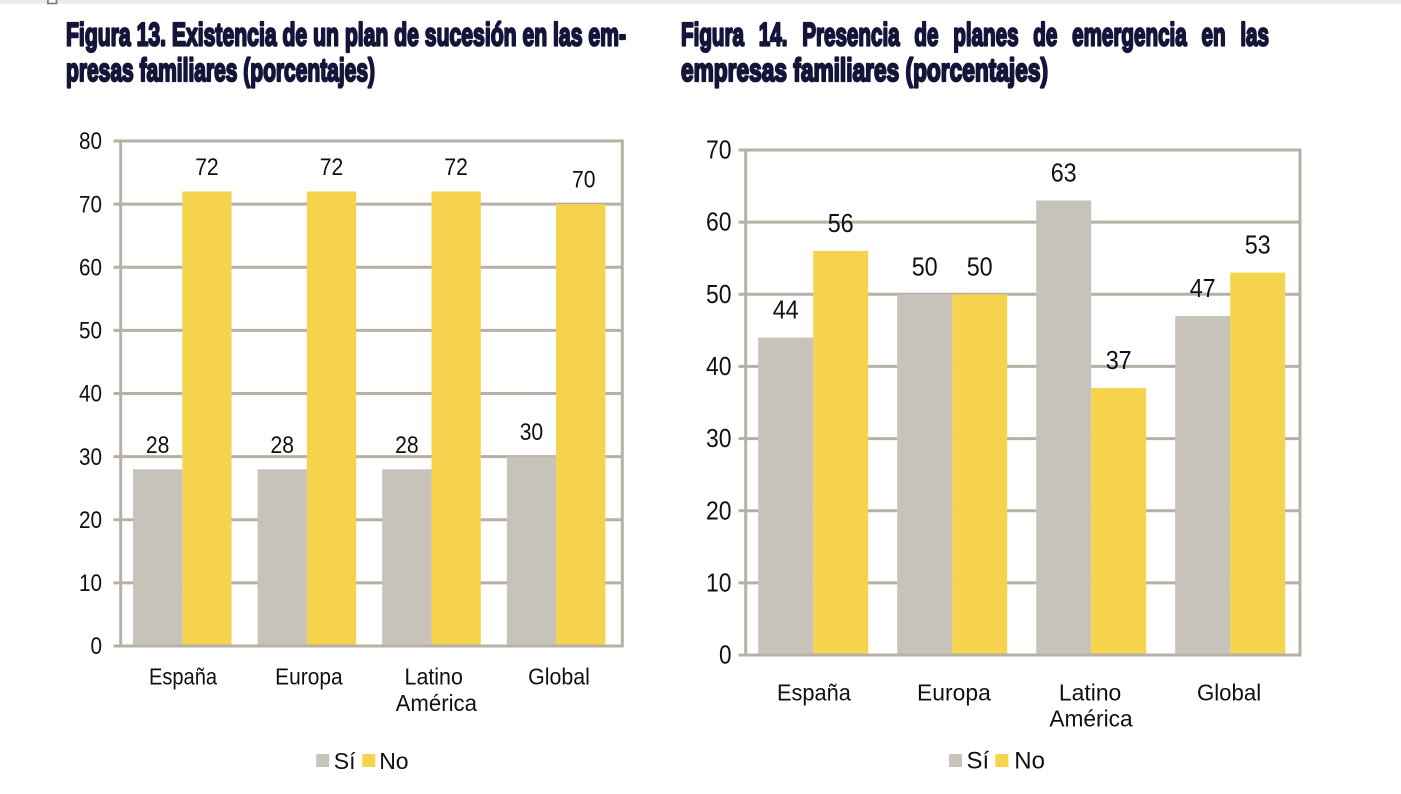  What do you see at coordinates (786, 311) in the screenshot?
I see `svg-text: 44` at bounding box center [786, 311].